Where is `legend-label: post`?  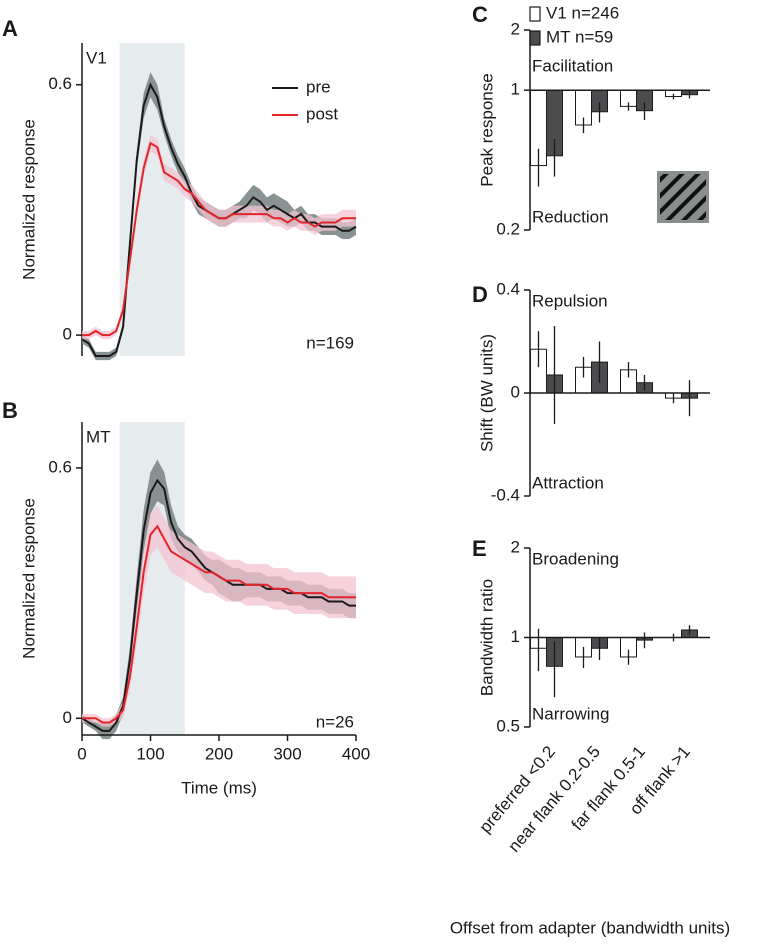 legend-label: post is located at coordinates (322, 113).